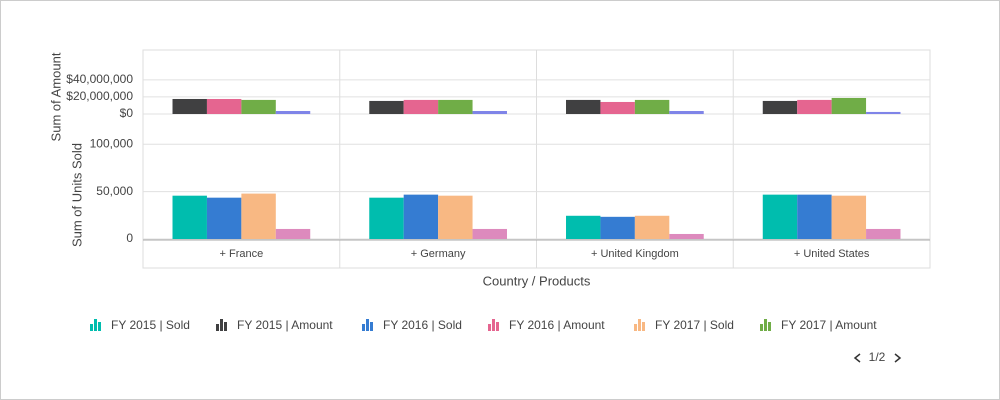 Image resolution: width=1000 pixels, height=400 pixels. What do you see at coordinates (114, 191) in the screenshot?
I see `y-tick-label: 50,000` at bounding box center [114, 191].